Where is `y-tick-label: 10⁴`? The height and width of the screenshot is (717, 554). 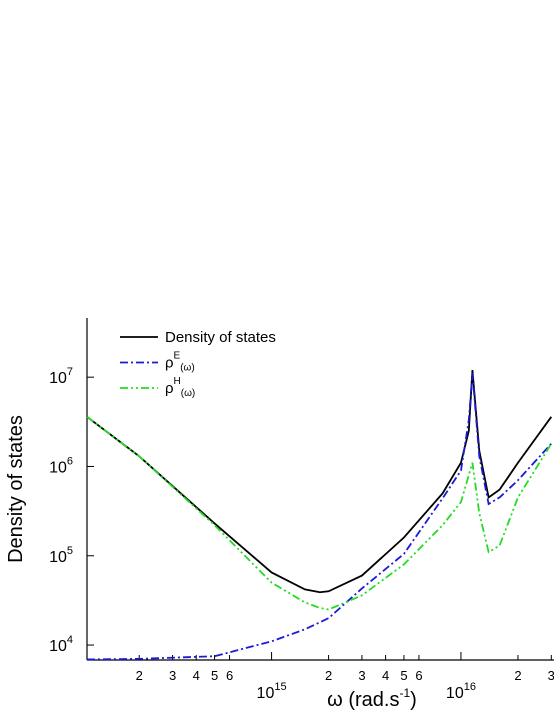
y-tick-label: 10⁴ is located at coordinates (61, 644).